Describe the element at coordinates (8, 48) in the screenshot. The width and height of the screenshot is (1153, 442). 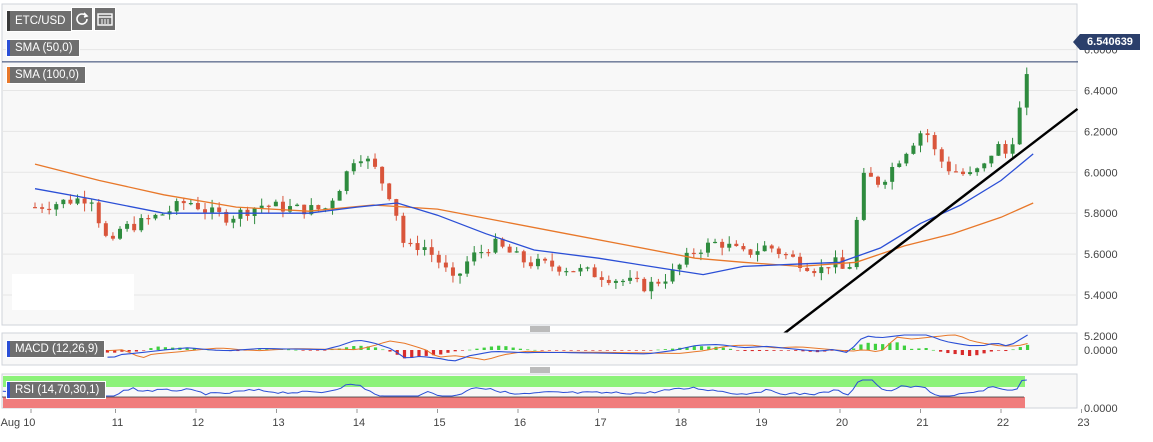
I see `sma50-color-bar` at that location.